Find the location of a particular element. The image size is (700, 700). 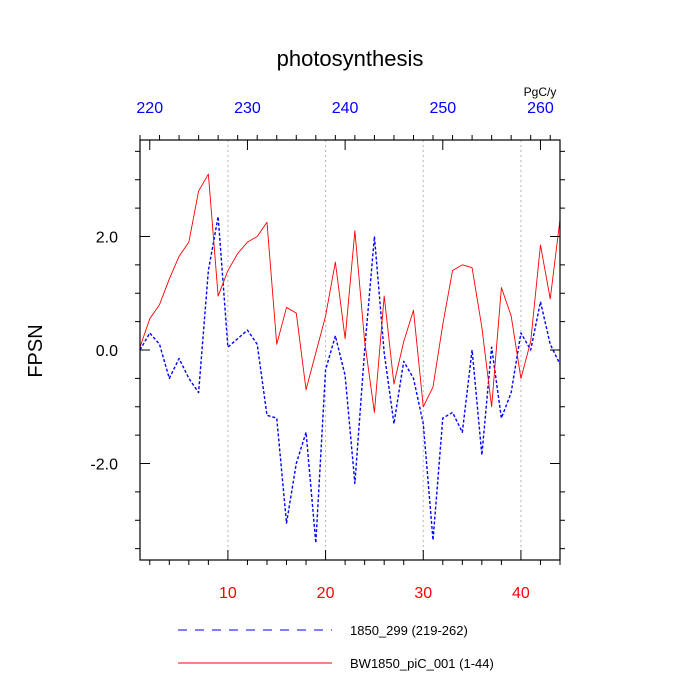

x-bottom-tick-label-2: 30 is located at coordinates (423, 593).